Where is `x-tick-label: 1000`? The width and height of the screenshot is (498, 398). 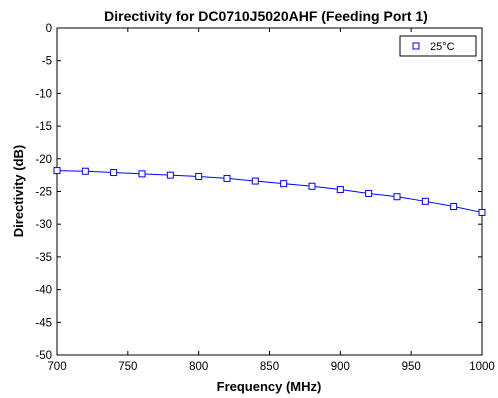
x-tick-label: 1000 is located at coordinates (482, 367).